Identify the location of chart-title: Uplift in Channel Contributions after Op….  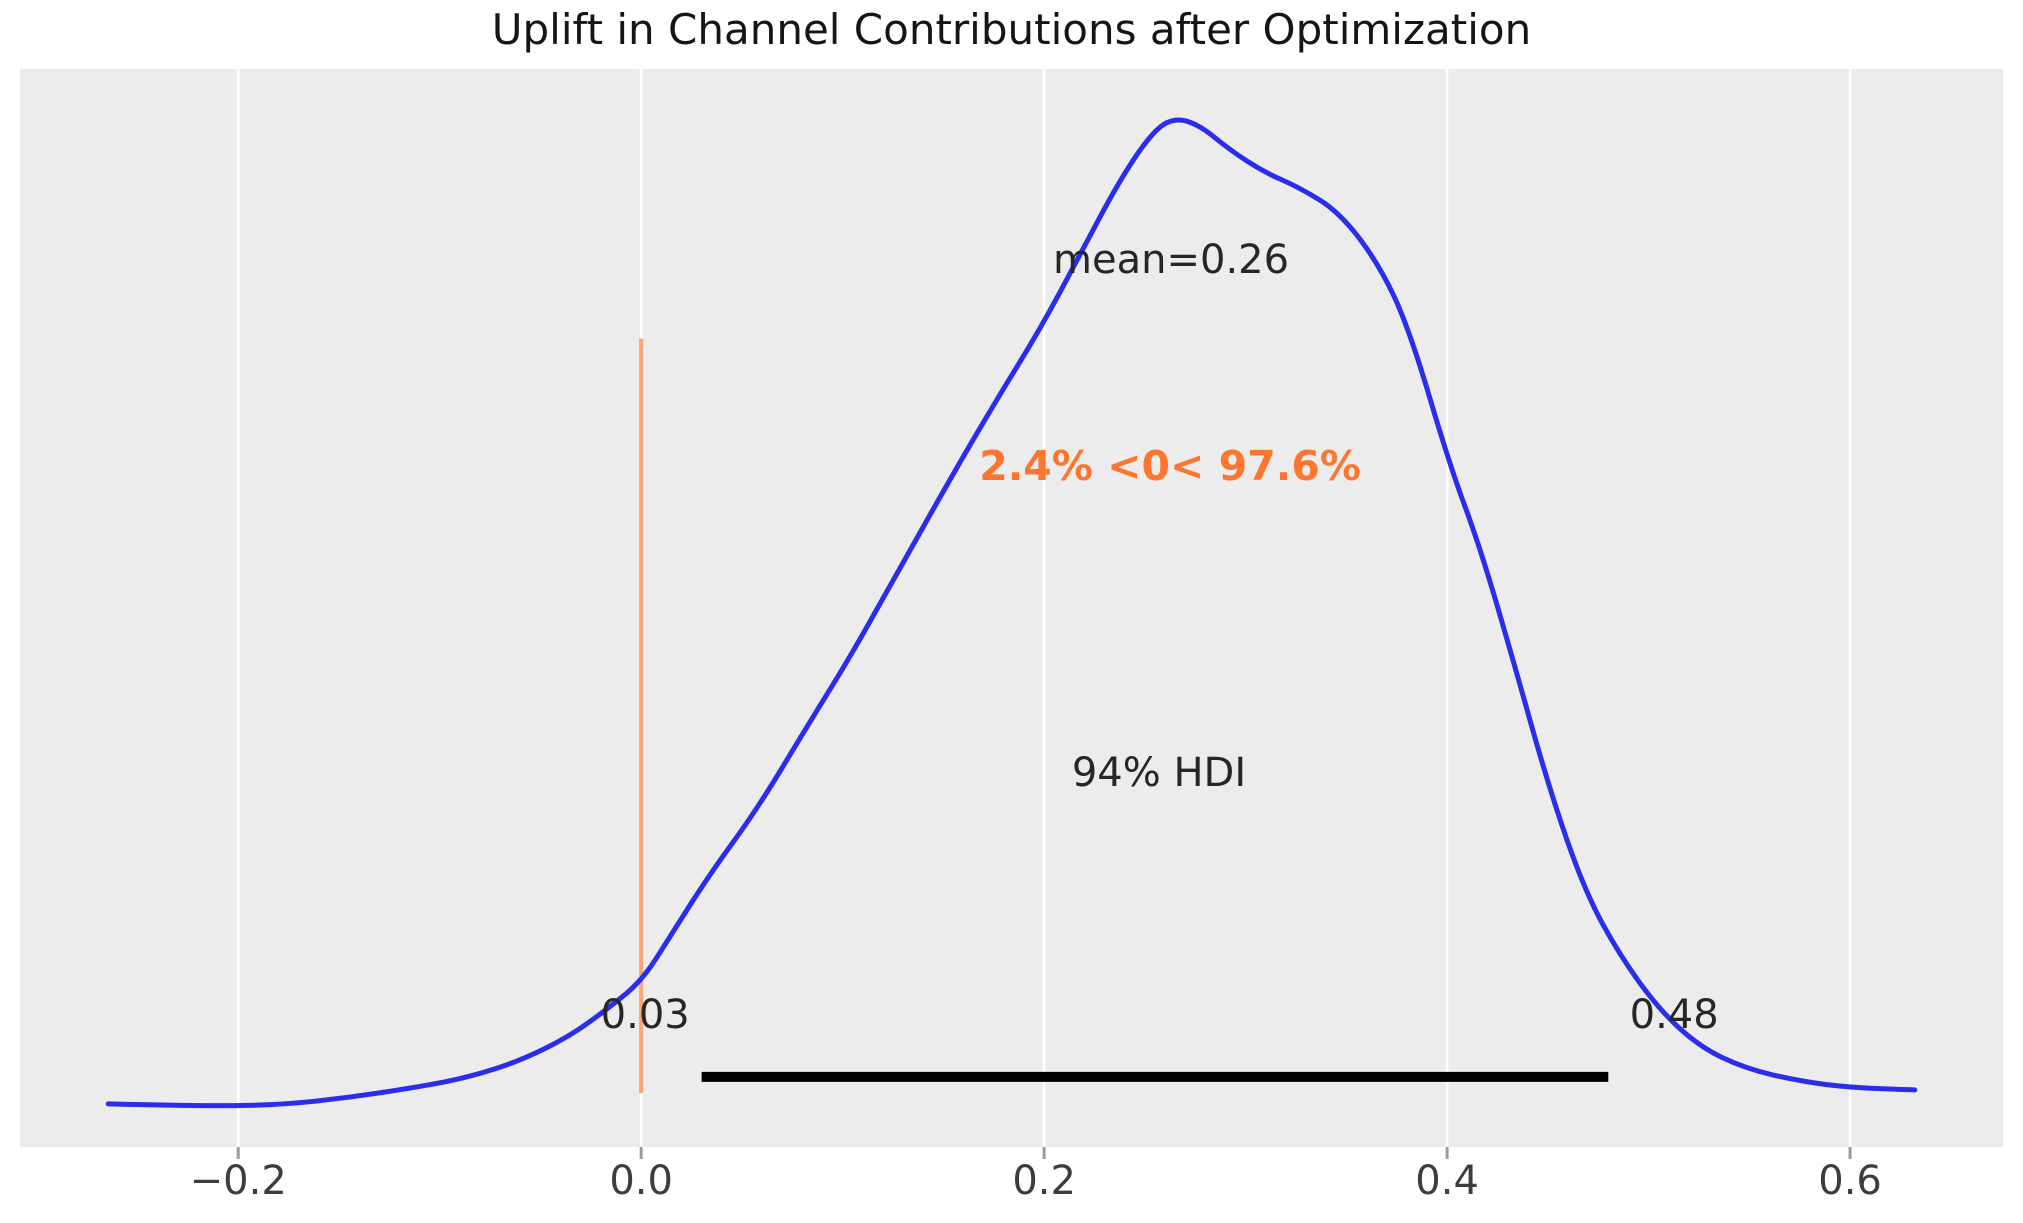
(1011, 29).